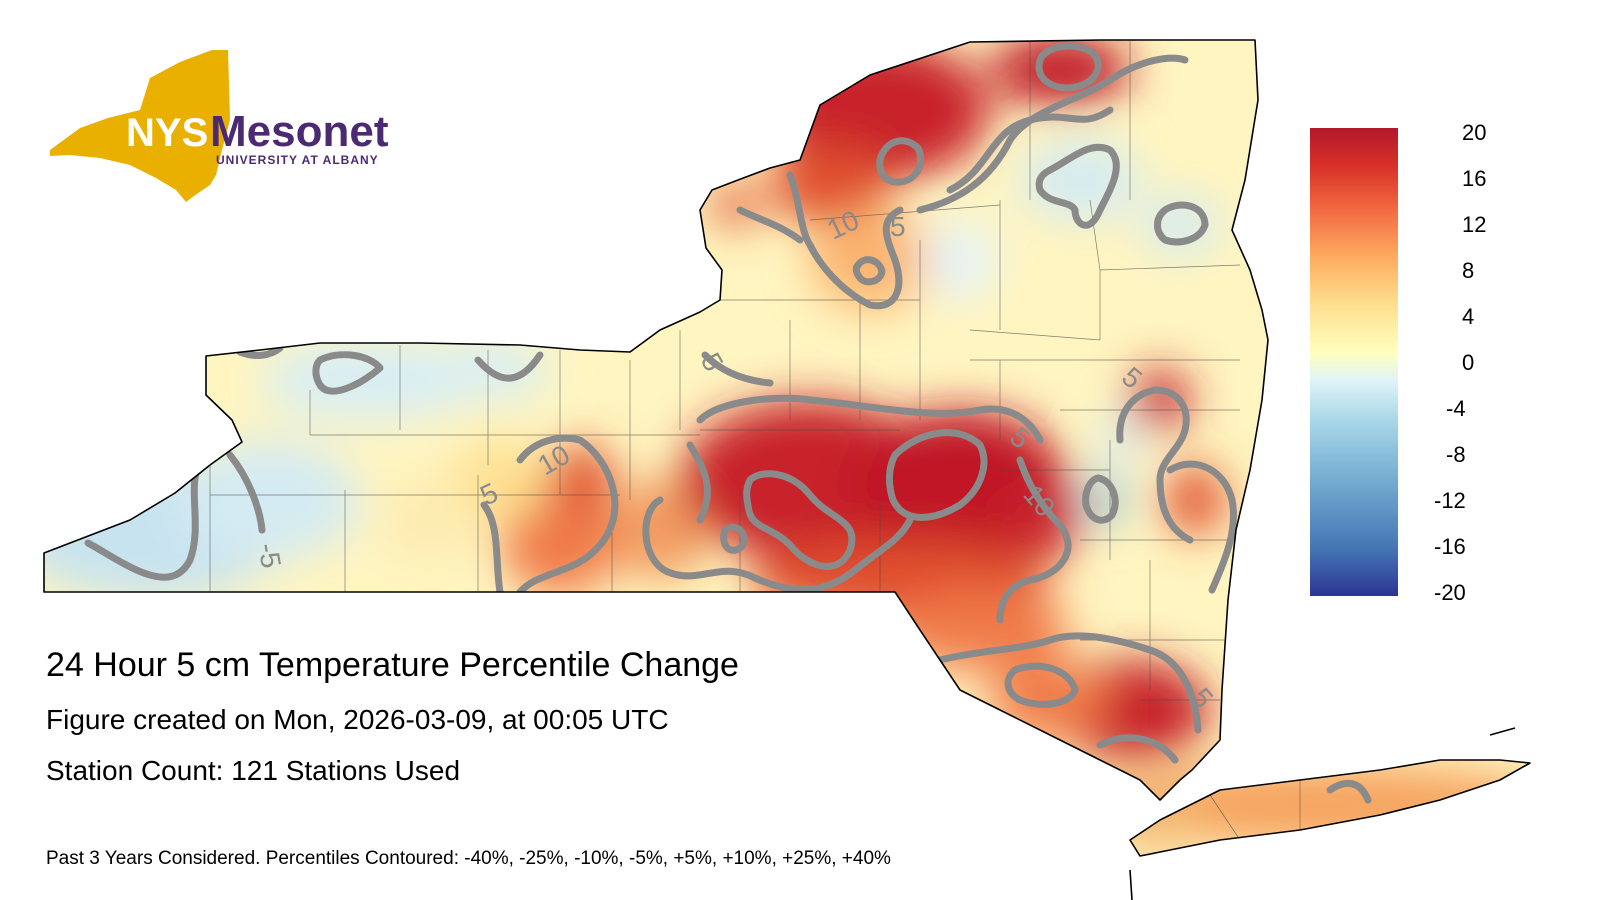 The image size is (1600, 900). What do you see at coordinates (269, 556) in the screenshot?
I see `contour-label: -5` at bounding box center [269, 556].